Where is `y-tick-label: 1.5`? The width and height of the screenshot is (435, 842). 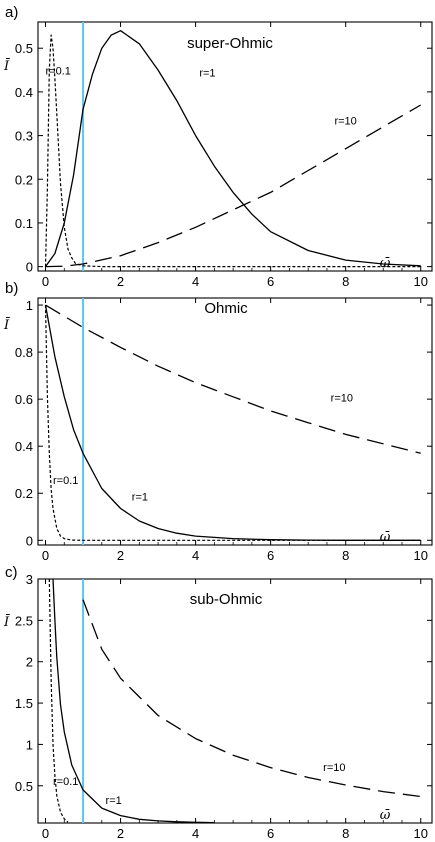 y-tick-label: 1.5 is located at coordinates (24, 703).